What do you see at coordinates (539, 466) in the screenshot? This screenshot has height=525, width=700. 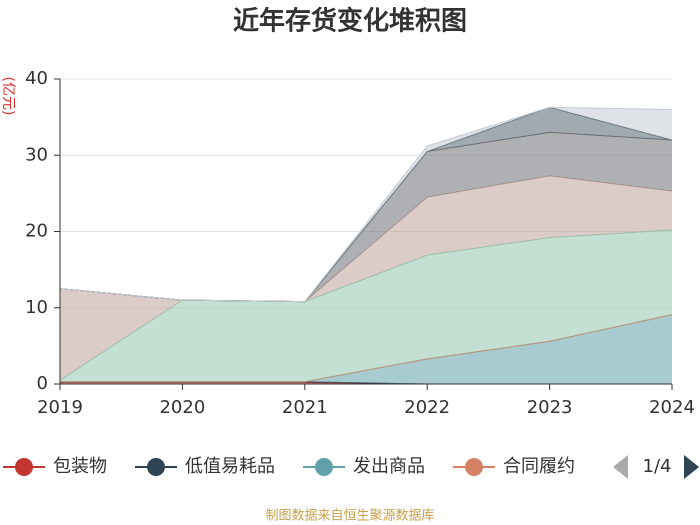 I see `legend-label: 合同履约` at bounding box center [539, 466].